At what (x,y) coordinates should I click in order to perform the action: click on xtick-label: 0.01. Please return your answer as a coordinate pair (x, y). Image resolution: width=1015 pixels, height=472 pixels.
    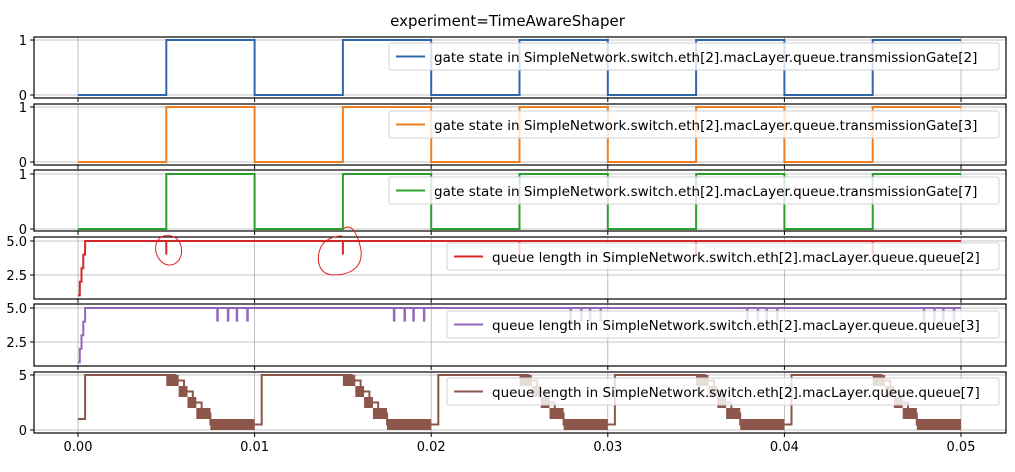
    Looking at the image, I should click on (254, 447).